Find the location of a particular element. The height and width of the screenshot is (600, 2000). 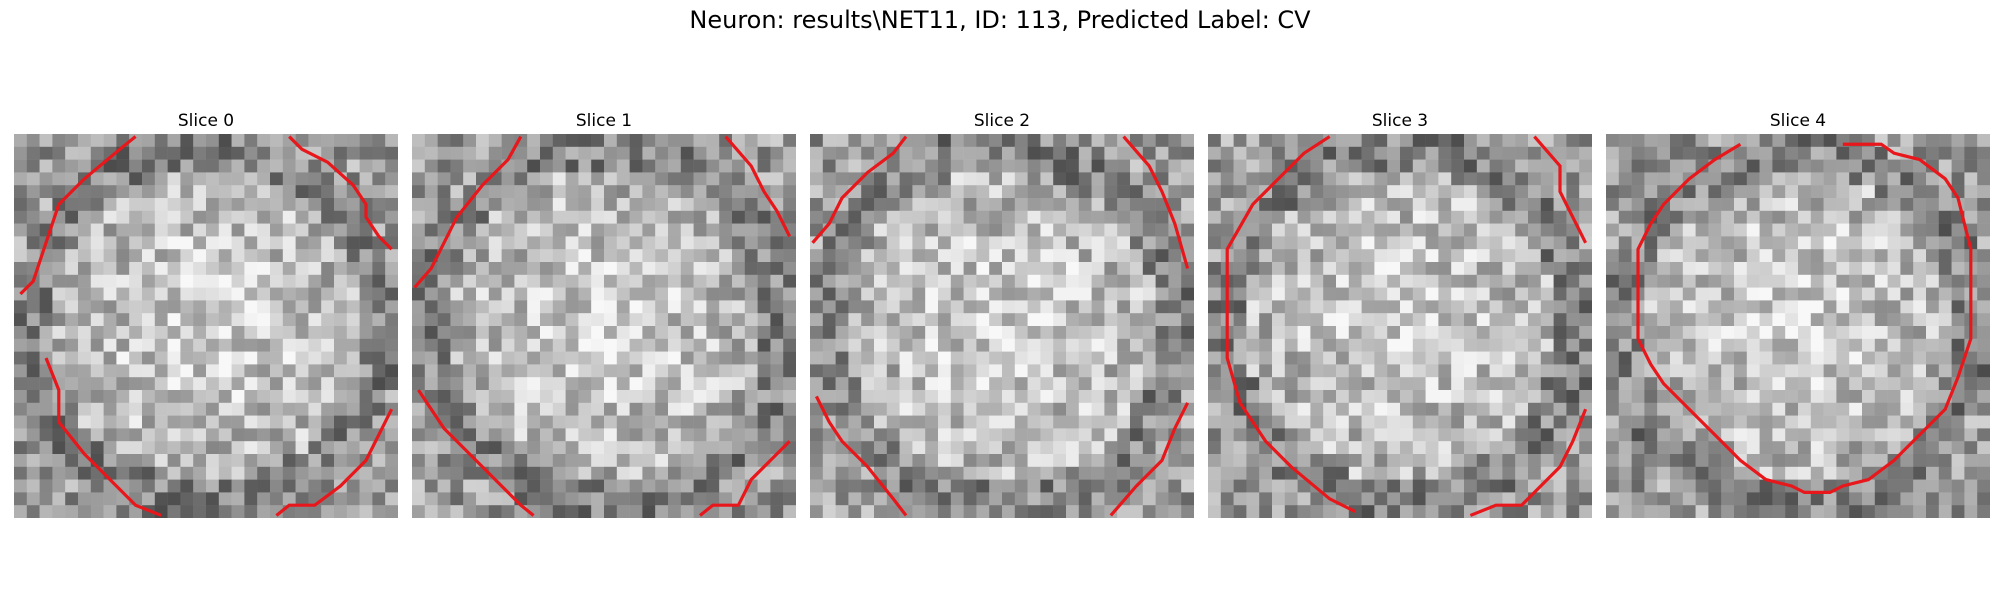

slice-title: Slice 3 is located at coordinates (1400, 121).